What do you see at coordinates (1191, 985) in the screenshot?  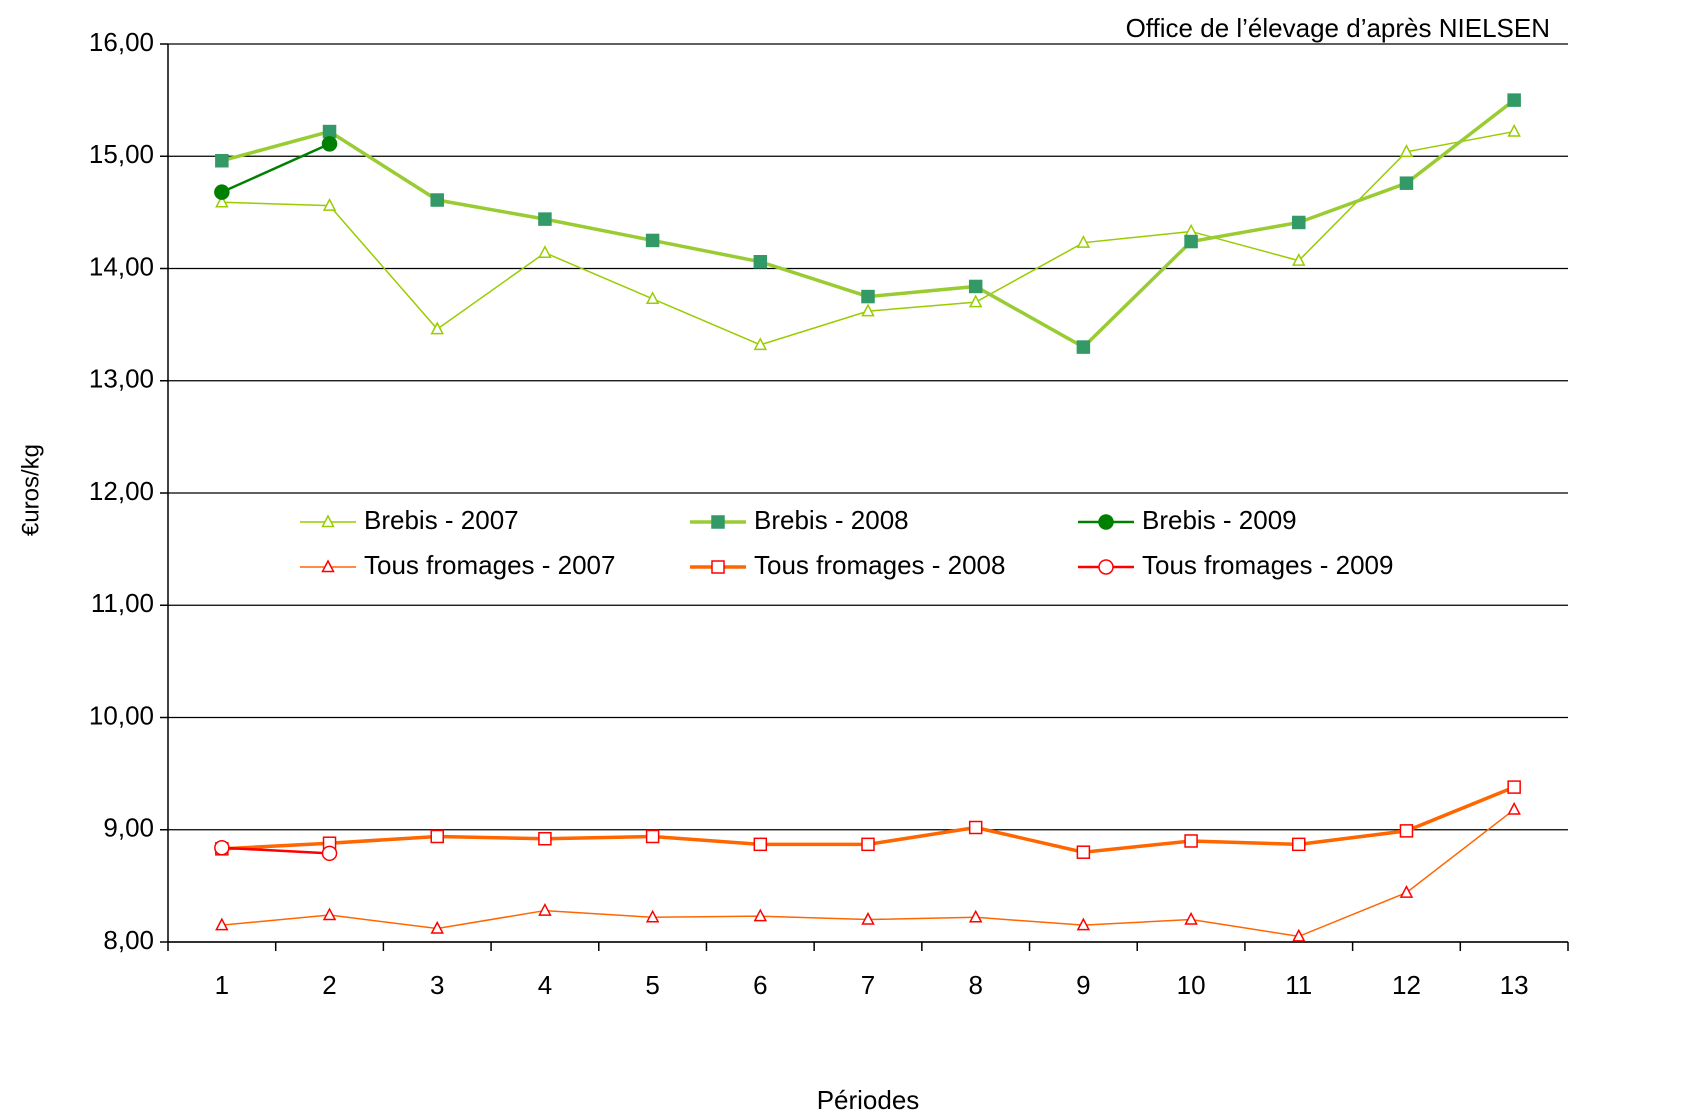 I see `x-tick-label: 10` at bounding box center [1191, 985].